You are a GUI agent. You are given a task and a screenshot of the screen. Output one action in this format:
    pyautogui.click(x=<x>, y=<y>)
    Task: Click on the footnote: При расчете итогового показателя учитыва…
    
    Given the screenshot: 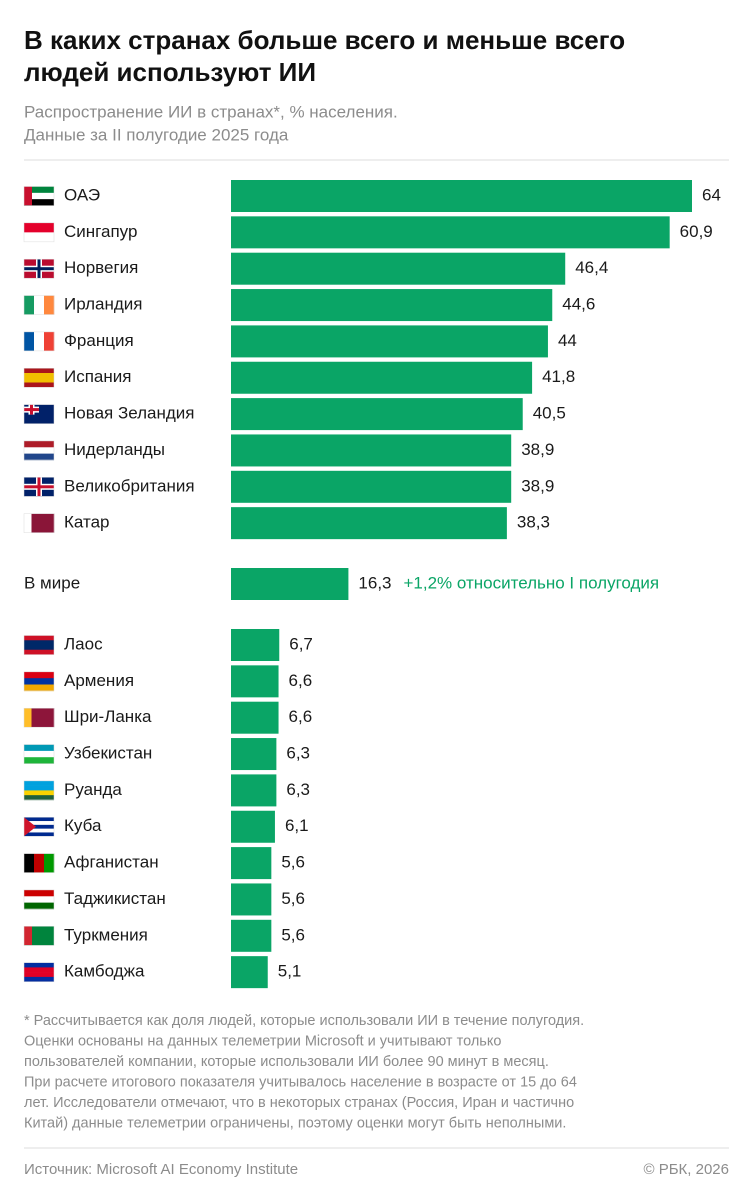 What is the action you would take?
    pyautogui.click(x=300, y=1082)
    